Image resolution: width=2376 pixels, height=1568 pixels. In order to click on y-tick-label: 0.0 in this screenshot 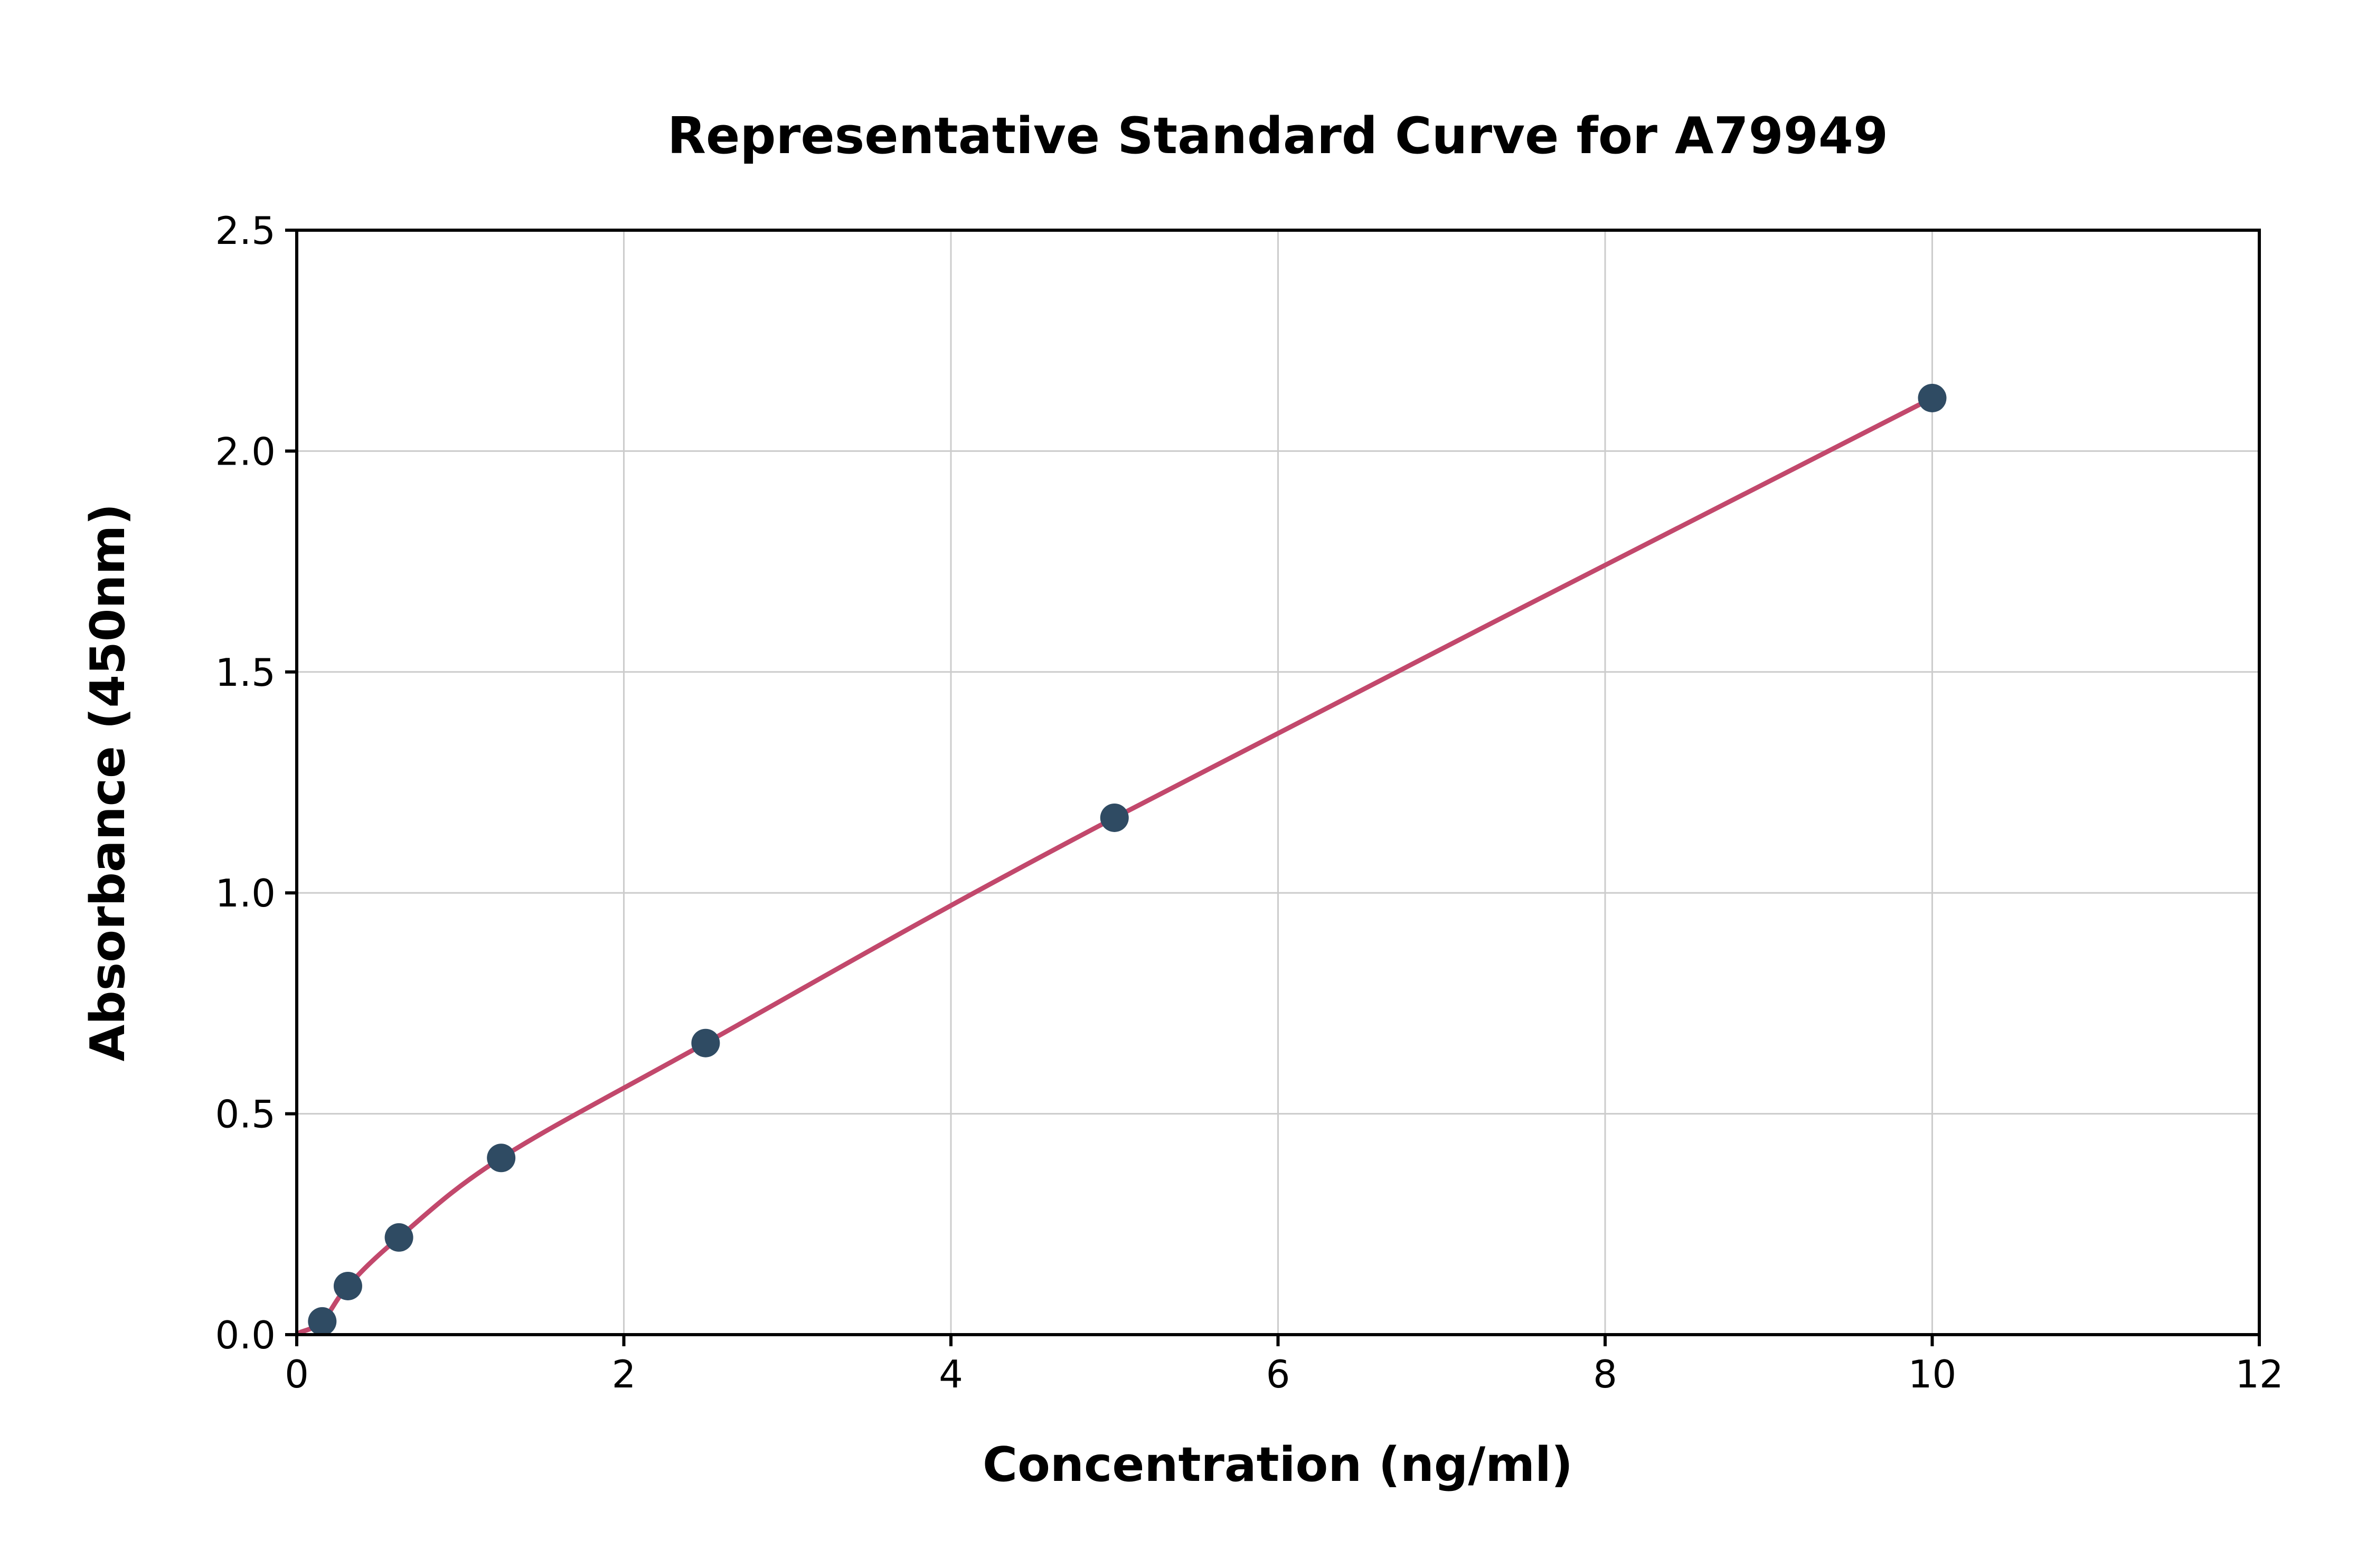, I will do `click(246, 1335)`.